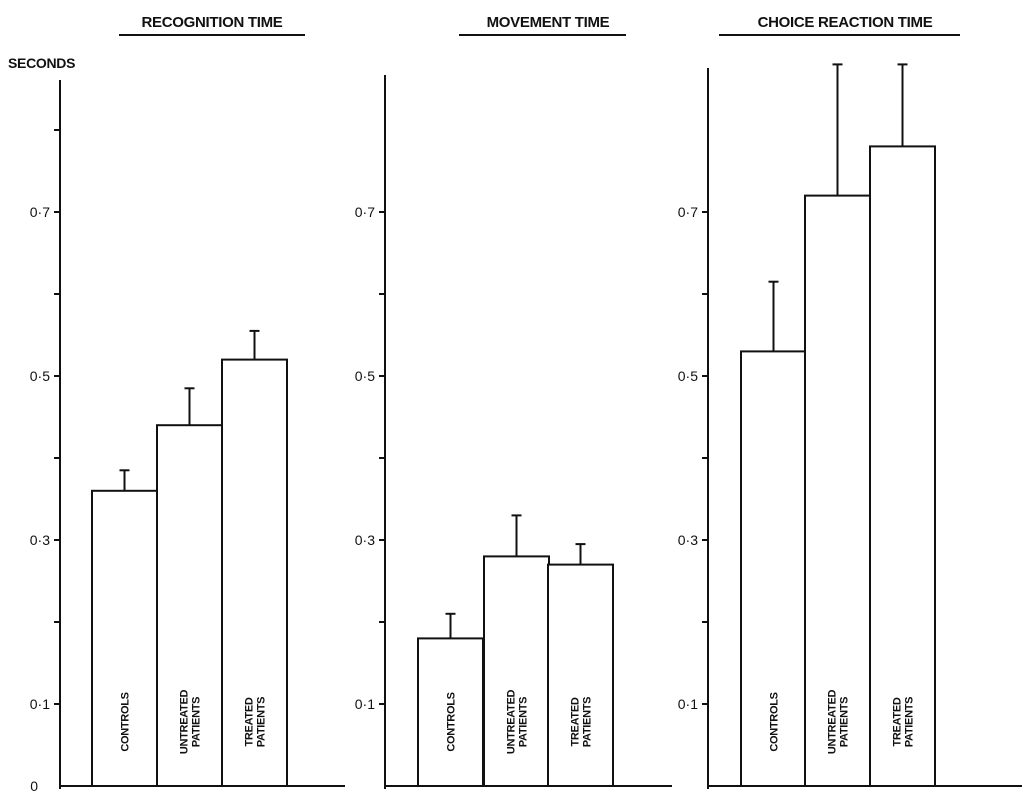 This screenshot has width=1026, height=796. What do you see at coordinates (845, 22) in the screenshot?
I see `chart-title: CHOICE REACTION TIME` at bounding box center [845, 22].